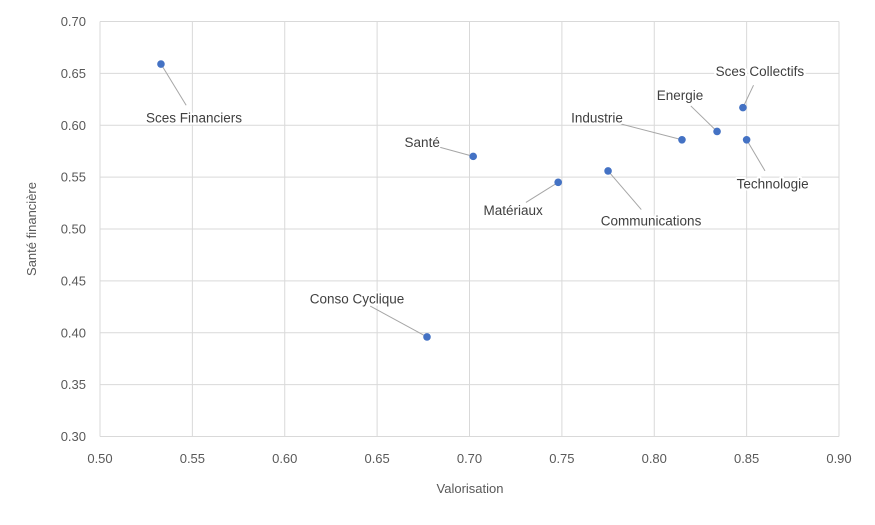 Image resolution: width=875 pixels, height=525 pixels. Describe the element at coordinates (73, 229) in the screenshot. I see `y-tick-label: 0.50` at that location.